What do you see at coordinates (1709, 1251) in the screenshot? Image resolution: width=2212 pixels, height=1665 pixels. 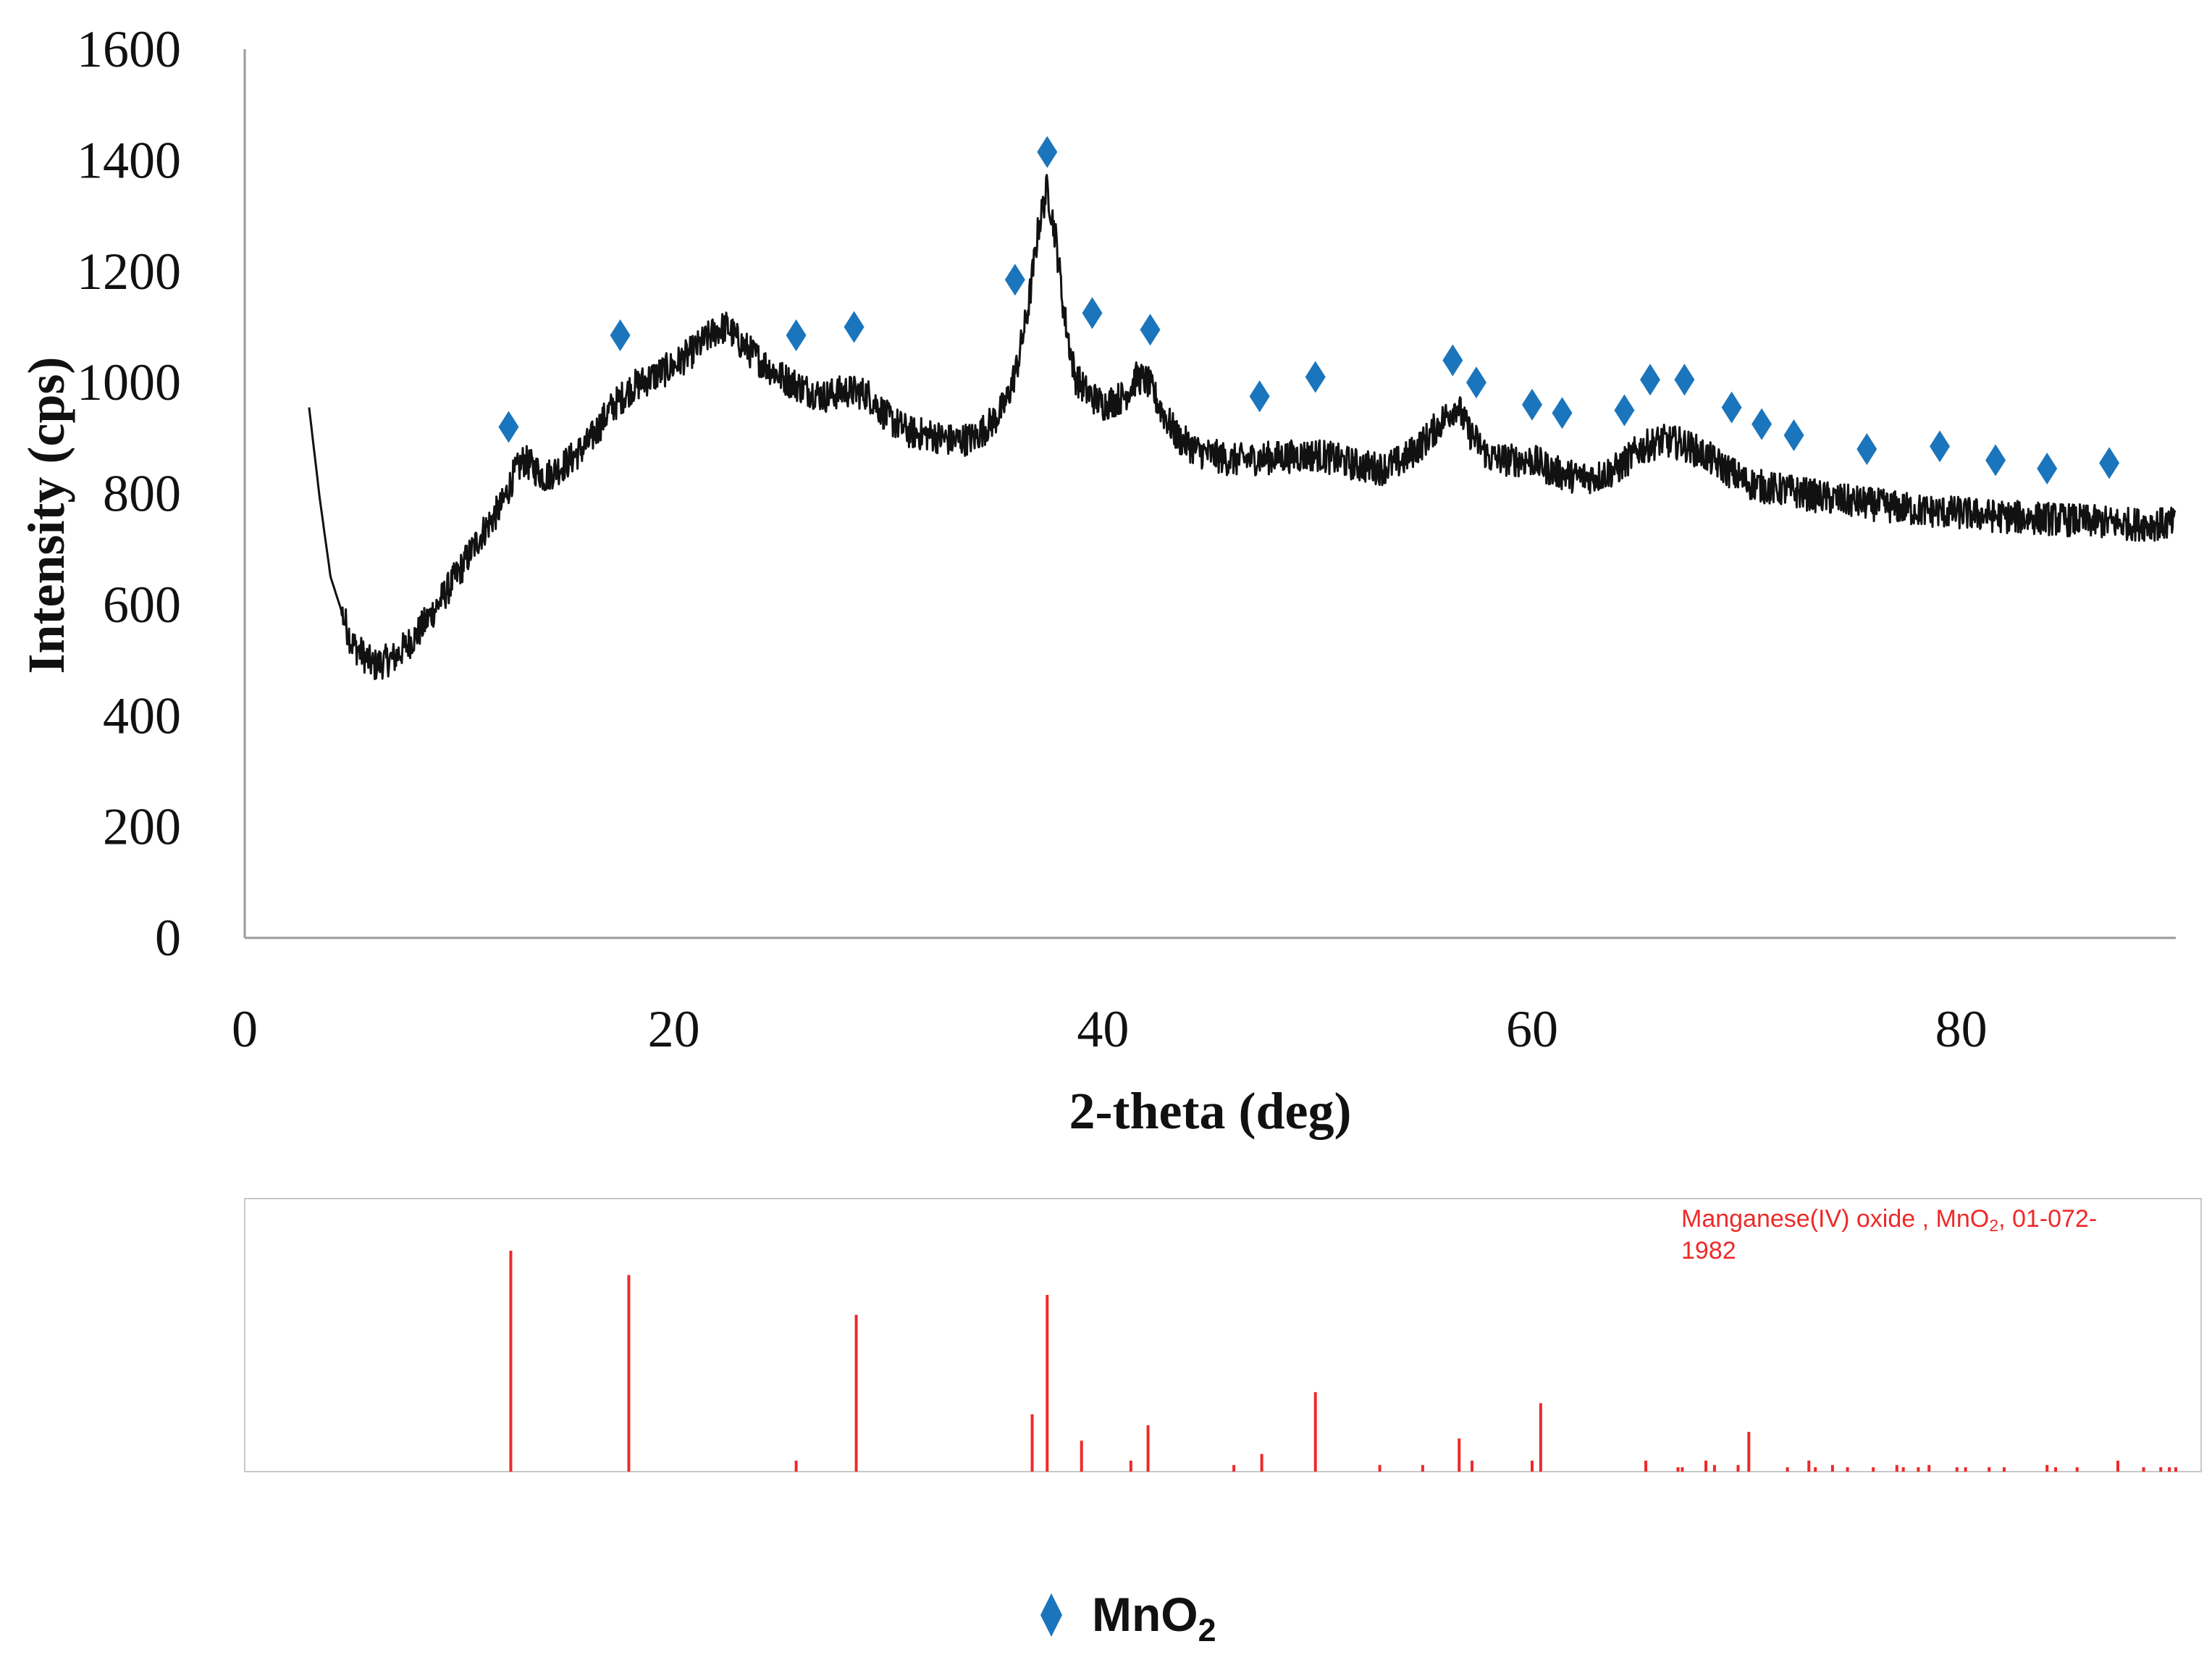 I see `reference-label-line2: 1982` at bounding box center [1709, 1251].